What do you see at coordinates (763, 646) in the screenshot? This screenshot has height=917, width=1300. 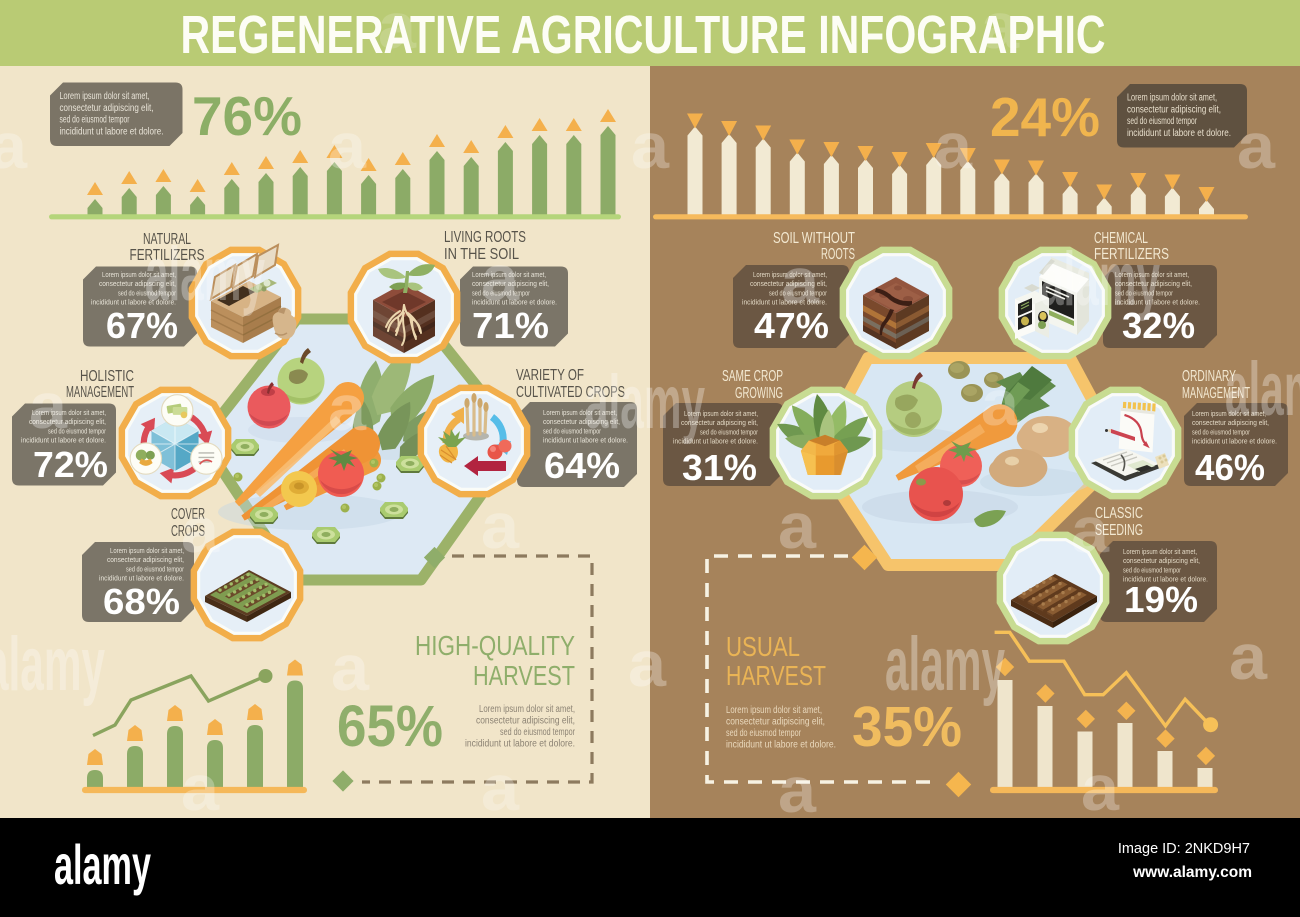 I see `svg-text: USUAL` at bounding box center [763, 646].